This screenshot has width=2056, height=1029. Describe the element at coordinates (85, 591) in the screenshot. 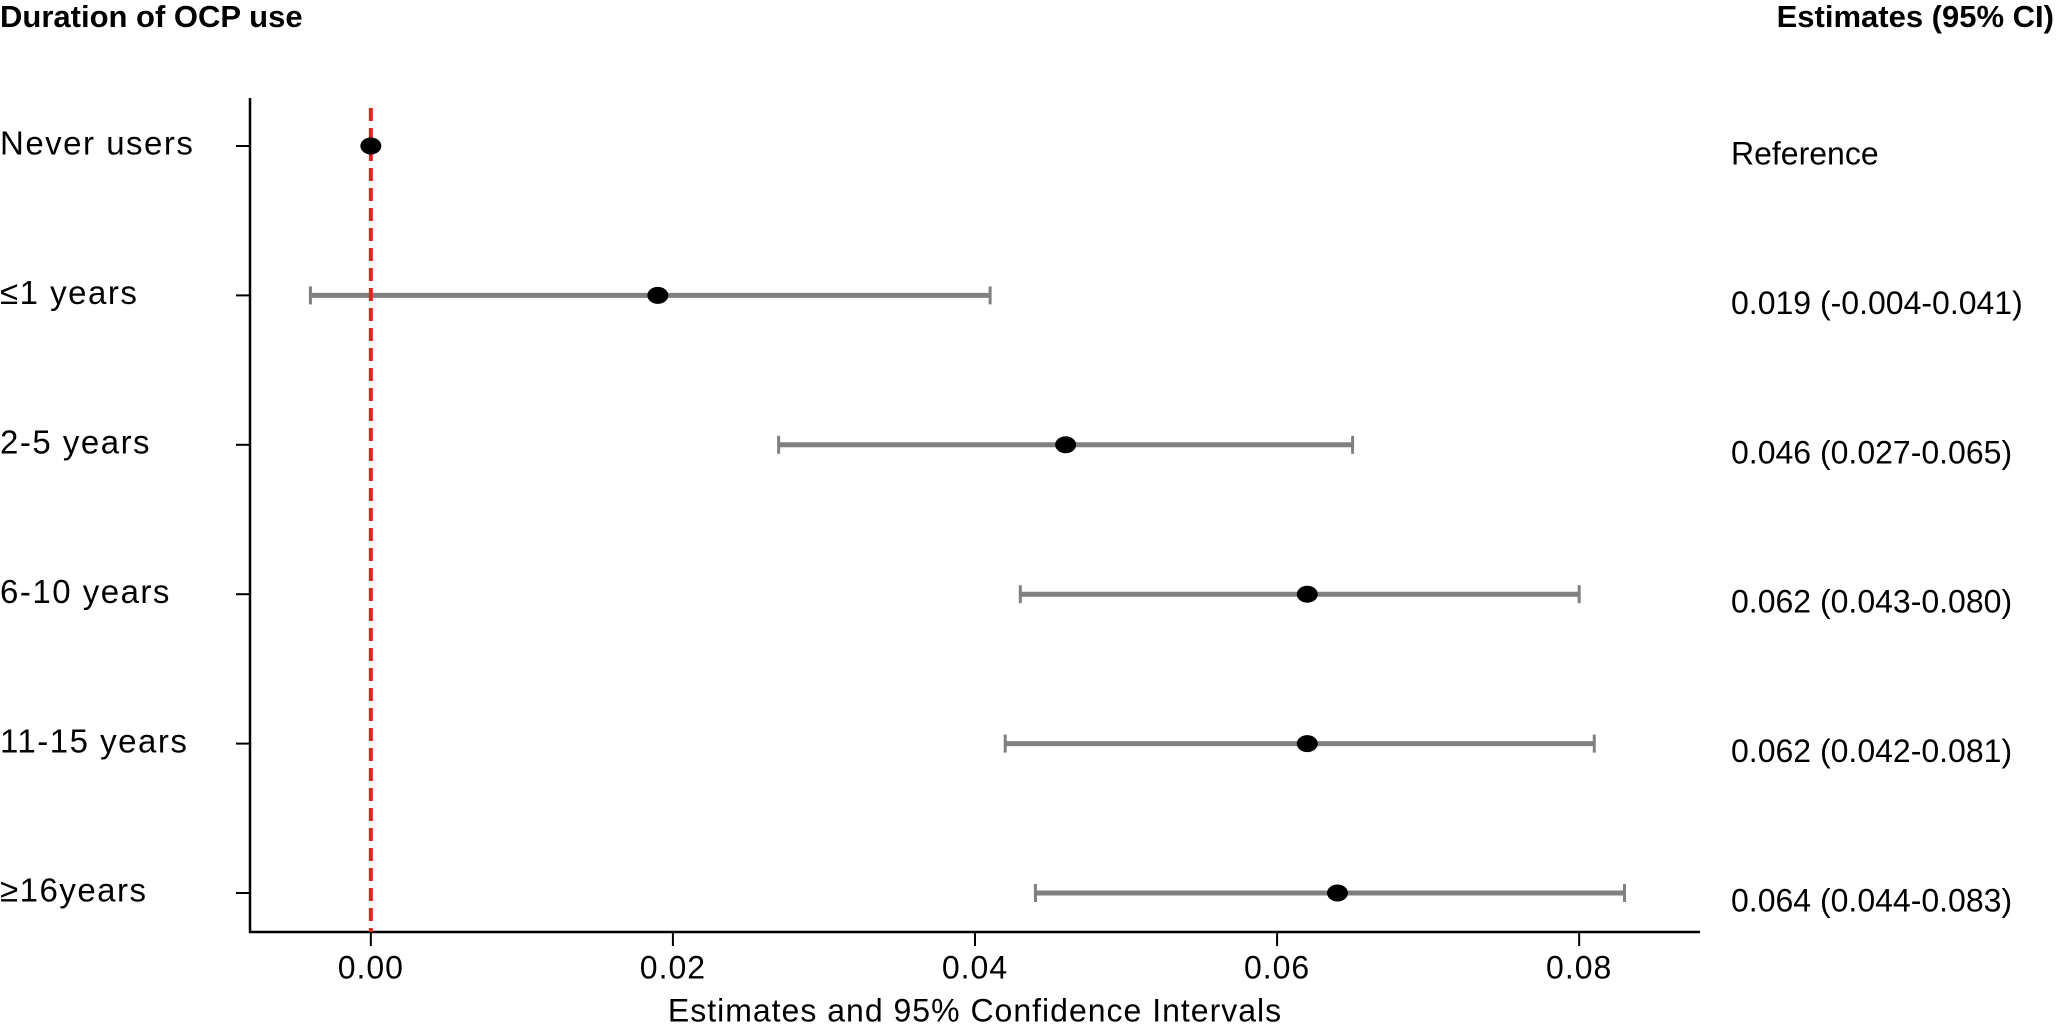

I see `category-label: 6-10 years` at that location.